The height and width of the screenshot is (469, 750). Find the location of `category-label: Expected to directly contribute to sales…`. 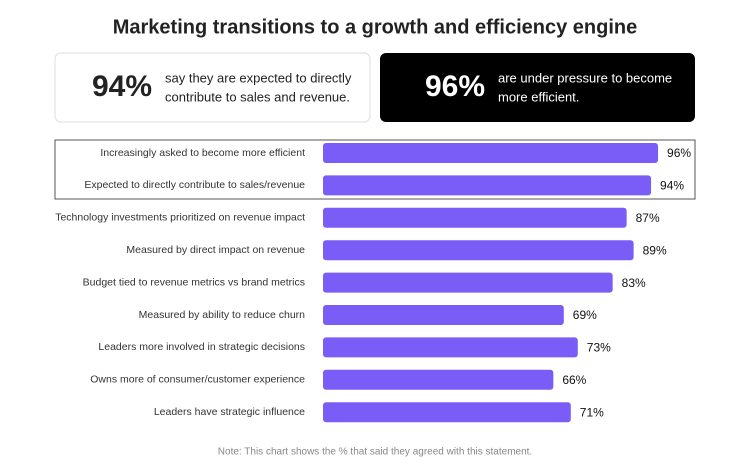

category-label: Expected to directly contribute to sales… is located at coordinates (194, 185).